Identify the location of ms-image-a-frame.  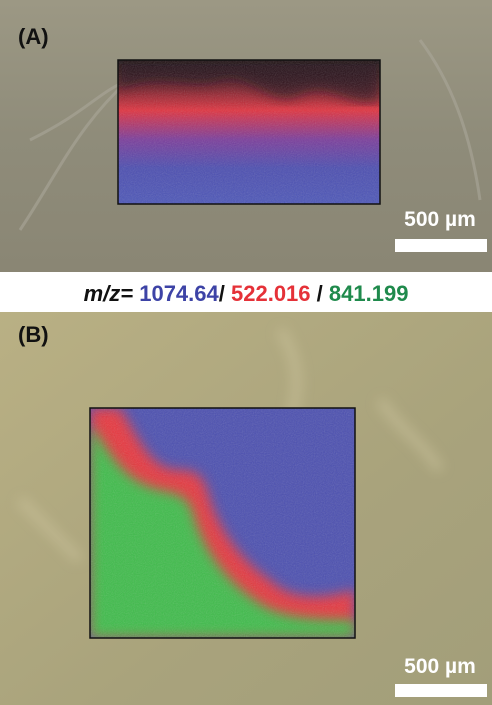
(249, 132).